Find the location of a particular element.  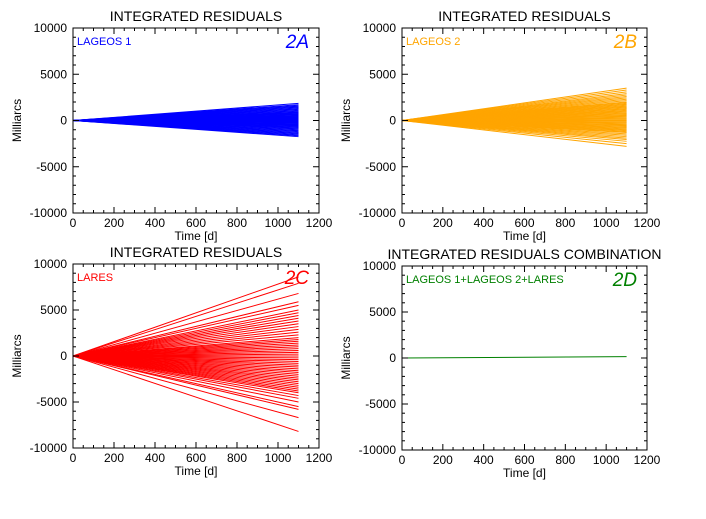

legend-label: LAGEOS 2 is located at coordinates (433, 42).